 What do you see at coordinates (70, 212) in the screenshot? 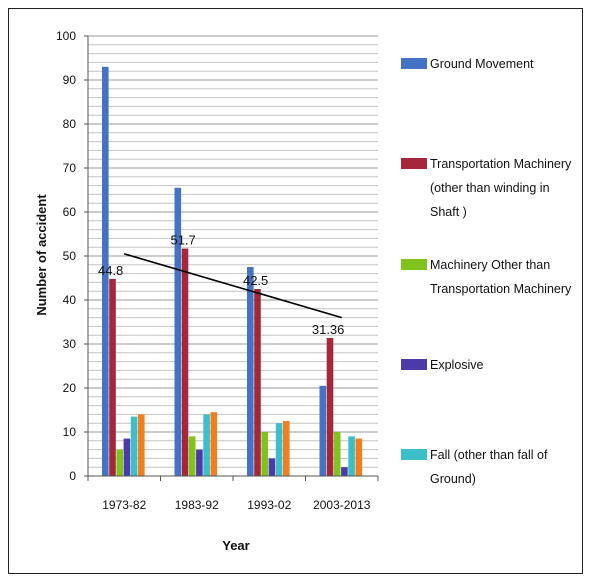
I see `y-tick-label: 60` at bounding box center [70, 212].